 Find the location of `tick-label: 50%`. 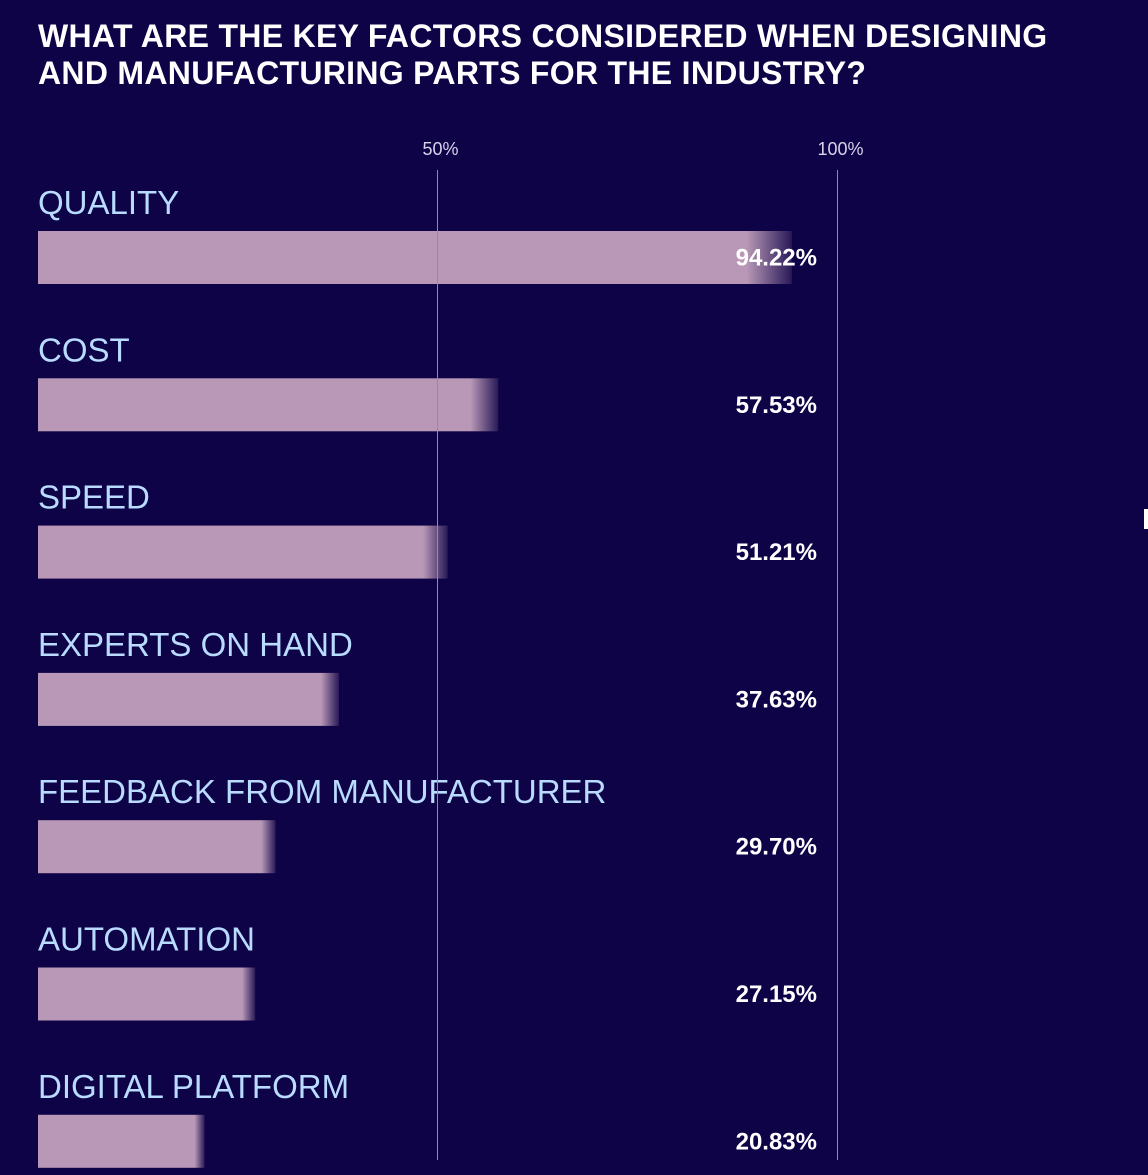

tick-label: 50% is located at coordinates (440, 149).